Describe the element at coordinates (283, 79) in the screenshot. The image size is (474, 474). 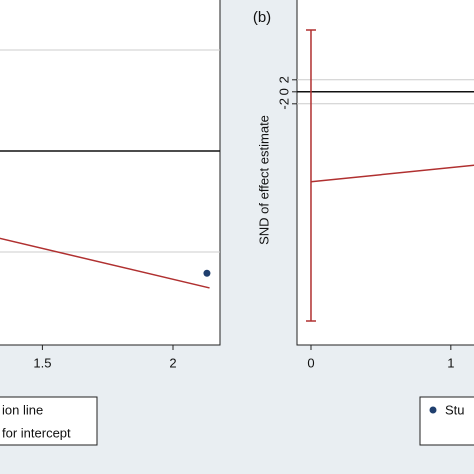
I see `y-tick-label: 2` at that location.